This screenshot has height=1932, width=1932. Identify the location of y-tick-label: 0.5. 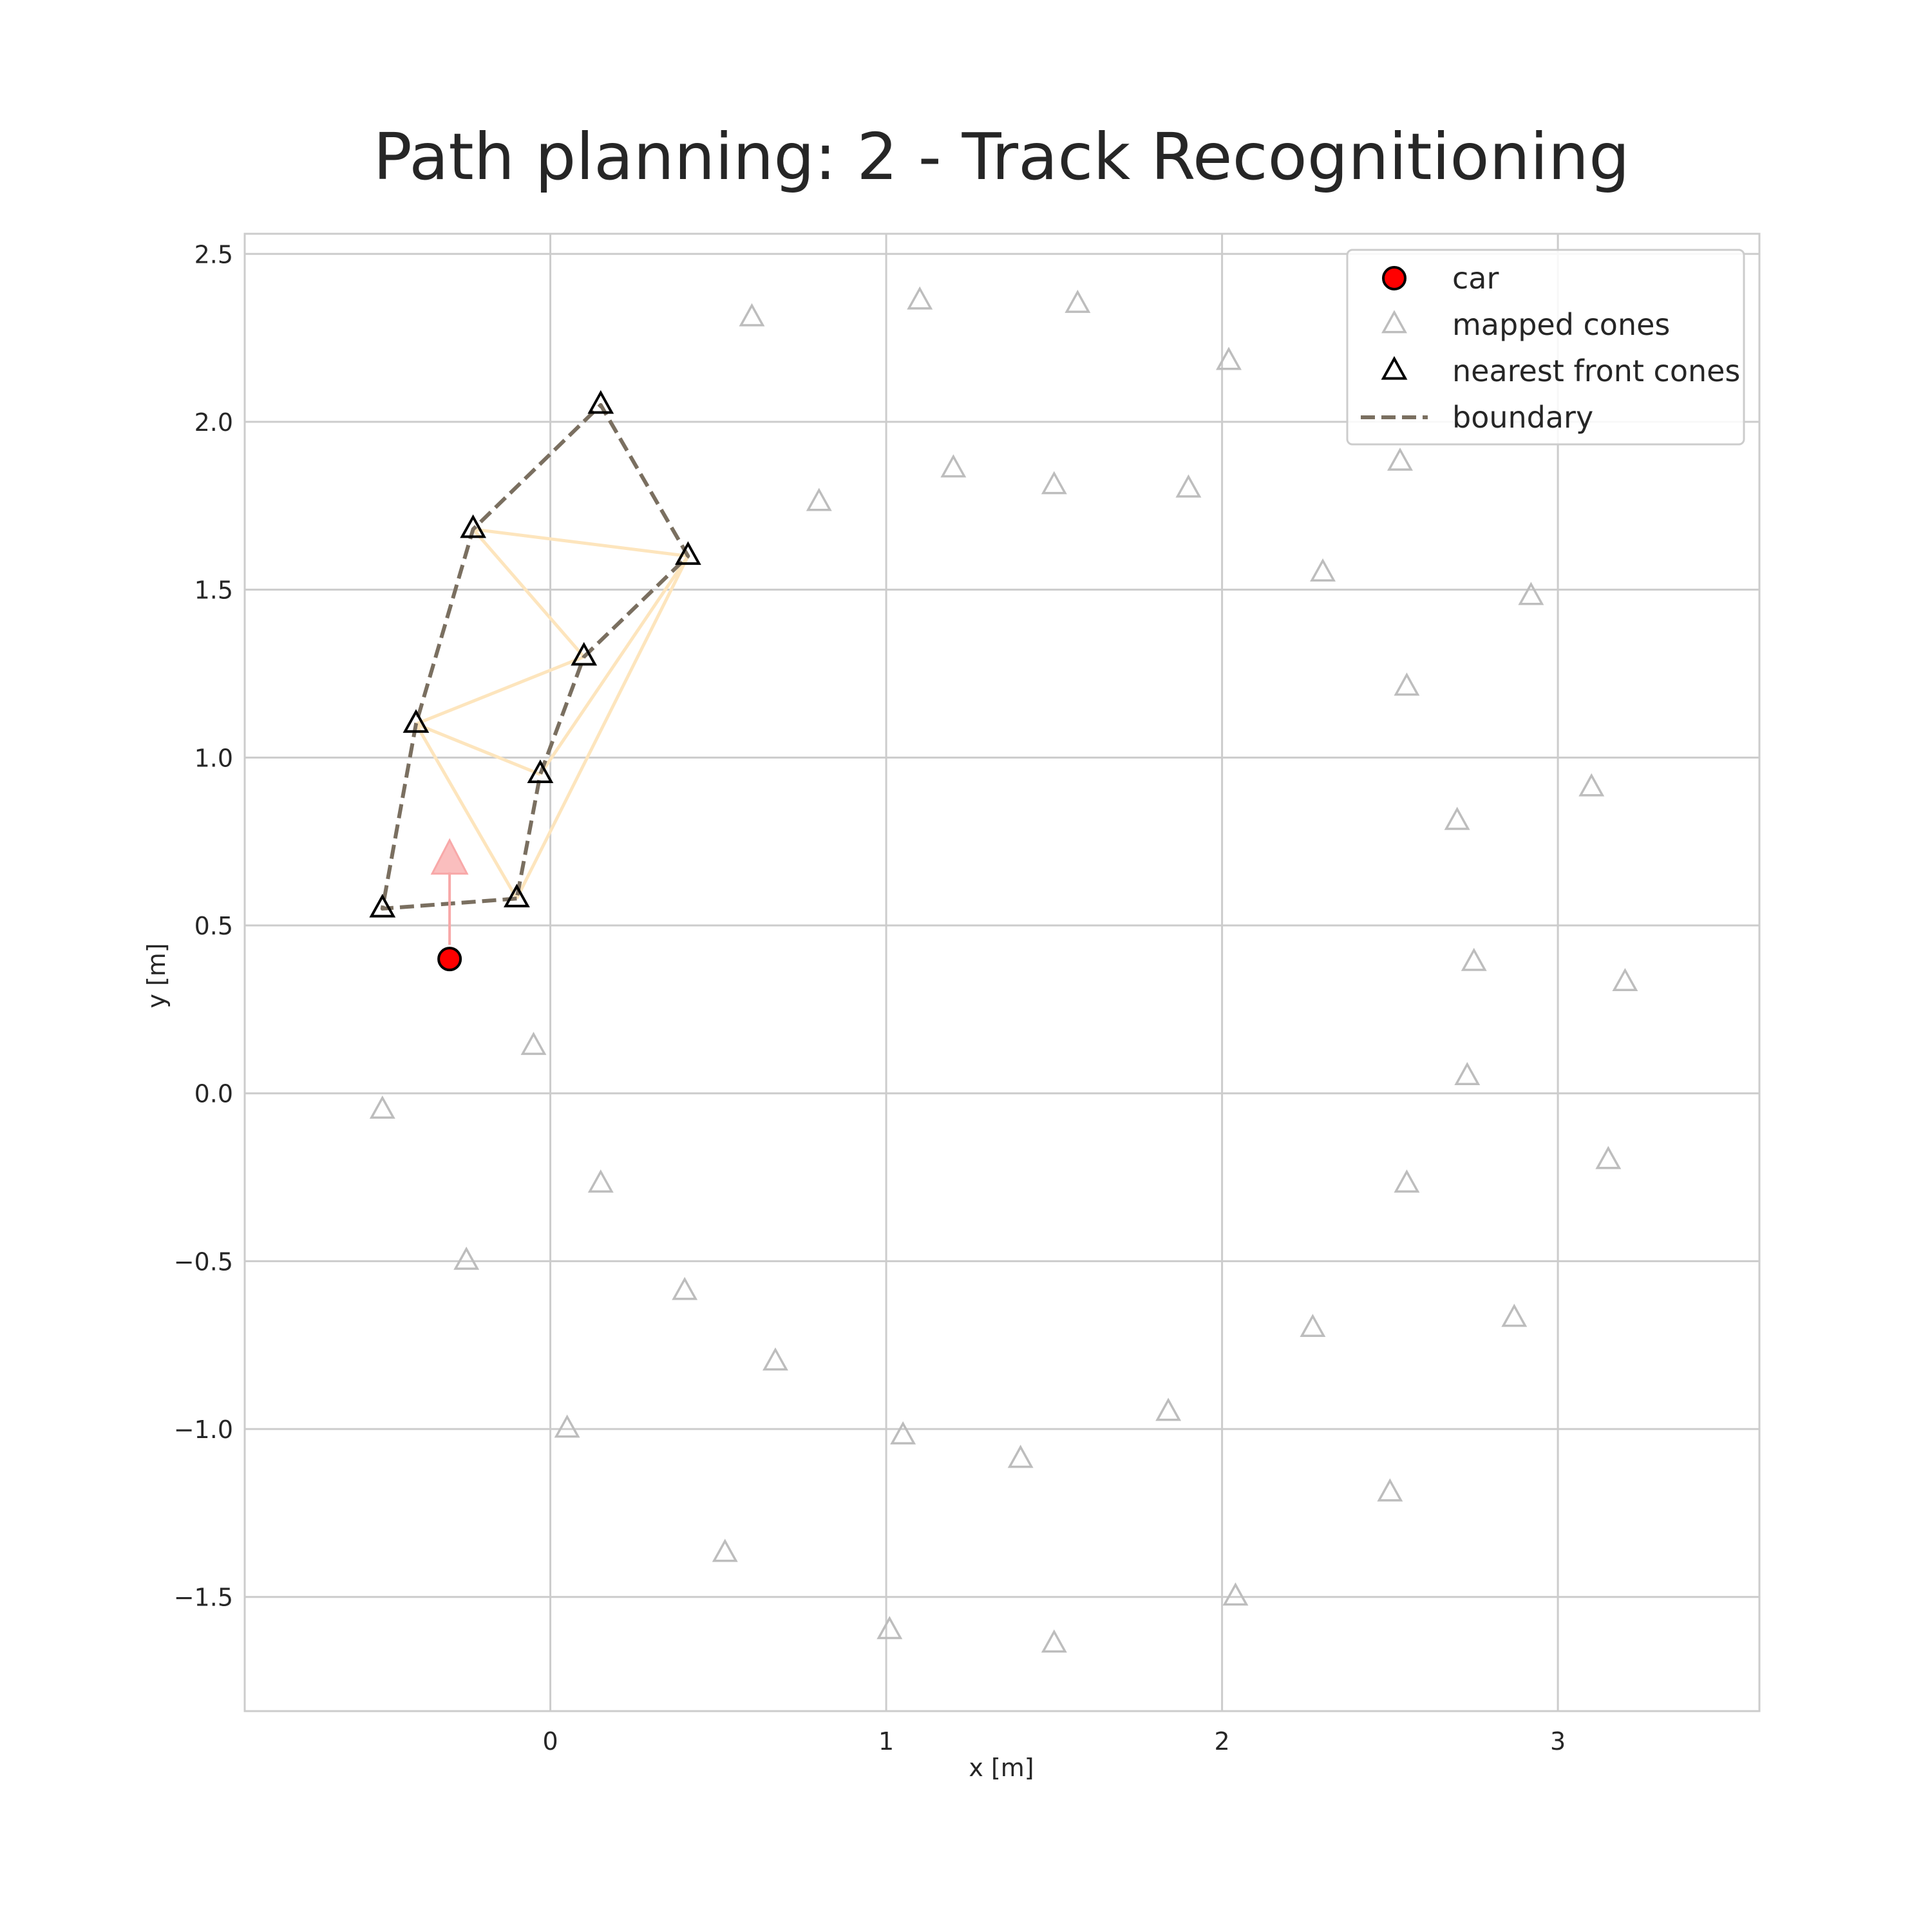
(214, 926).